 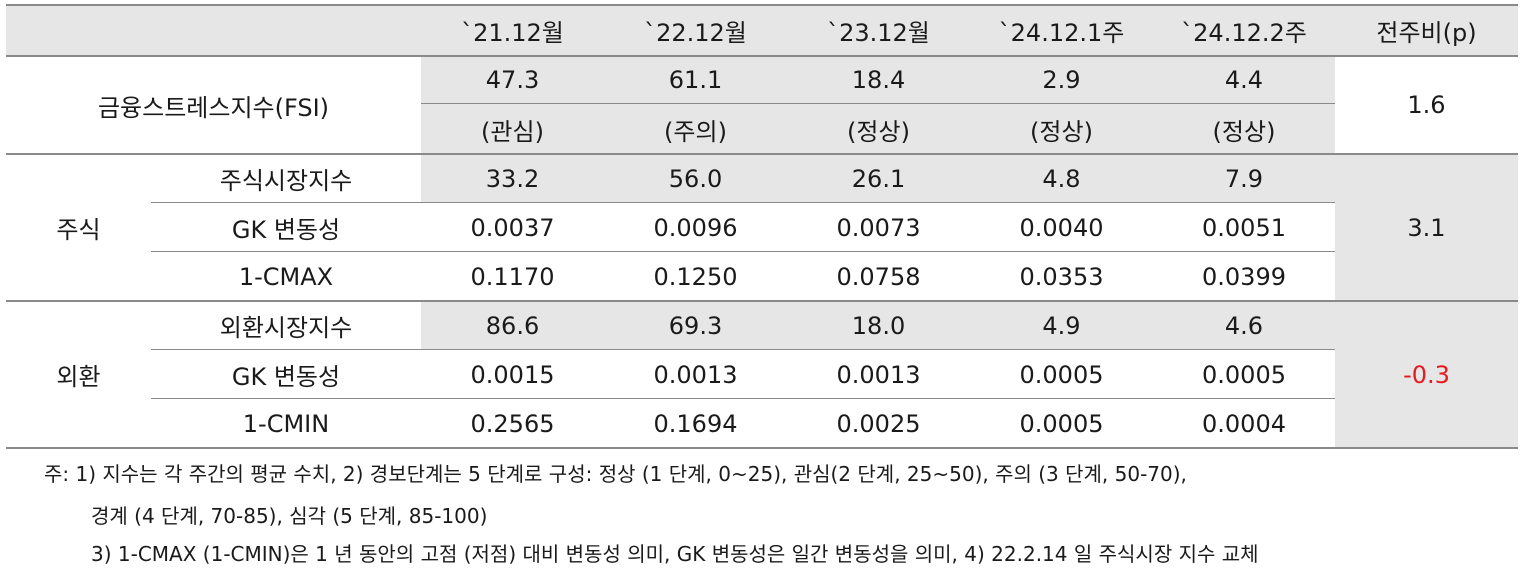 I want to click on fx-weekly-change: -0.3, so click(x=1426, y=374).